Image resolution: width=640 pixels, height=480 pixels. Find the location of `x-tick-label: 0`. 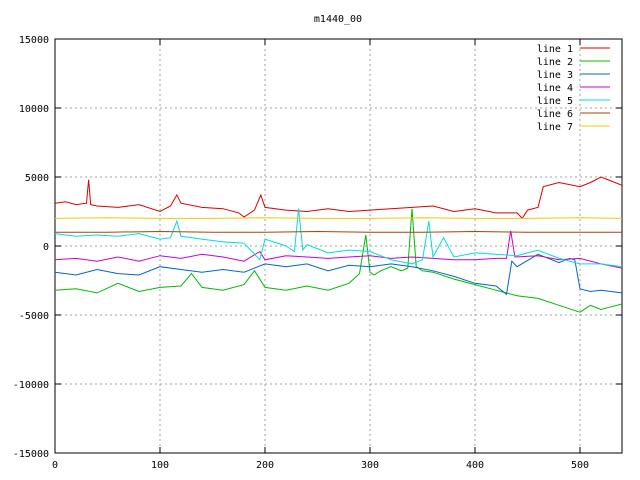

x-tick-label: 0 is located at coordinates (55, 465).